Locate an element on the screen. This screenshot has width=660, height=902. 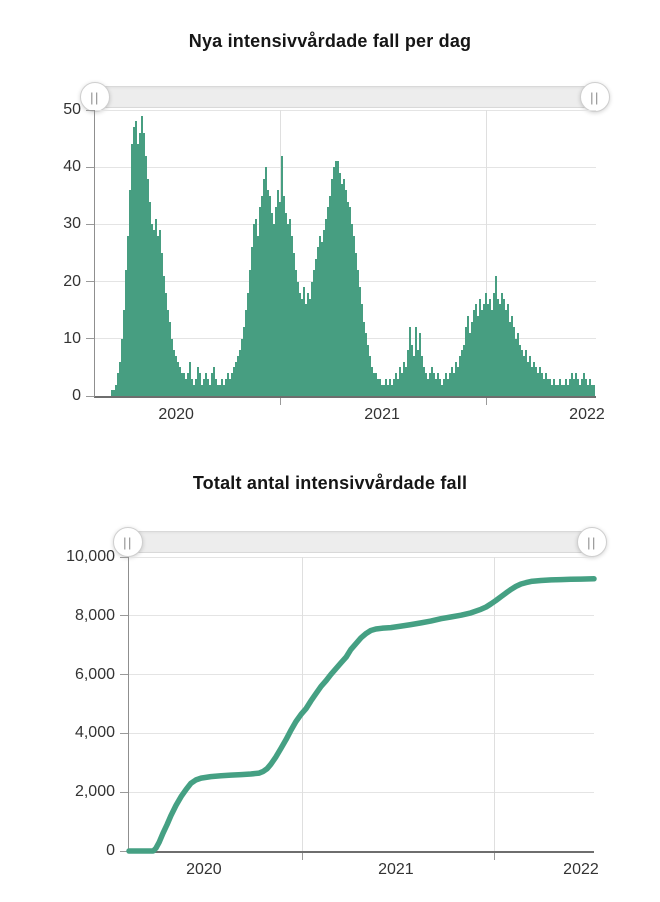
x-axis-tick is located at coordinates (494, 856).